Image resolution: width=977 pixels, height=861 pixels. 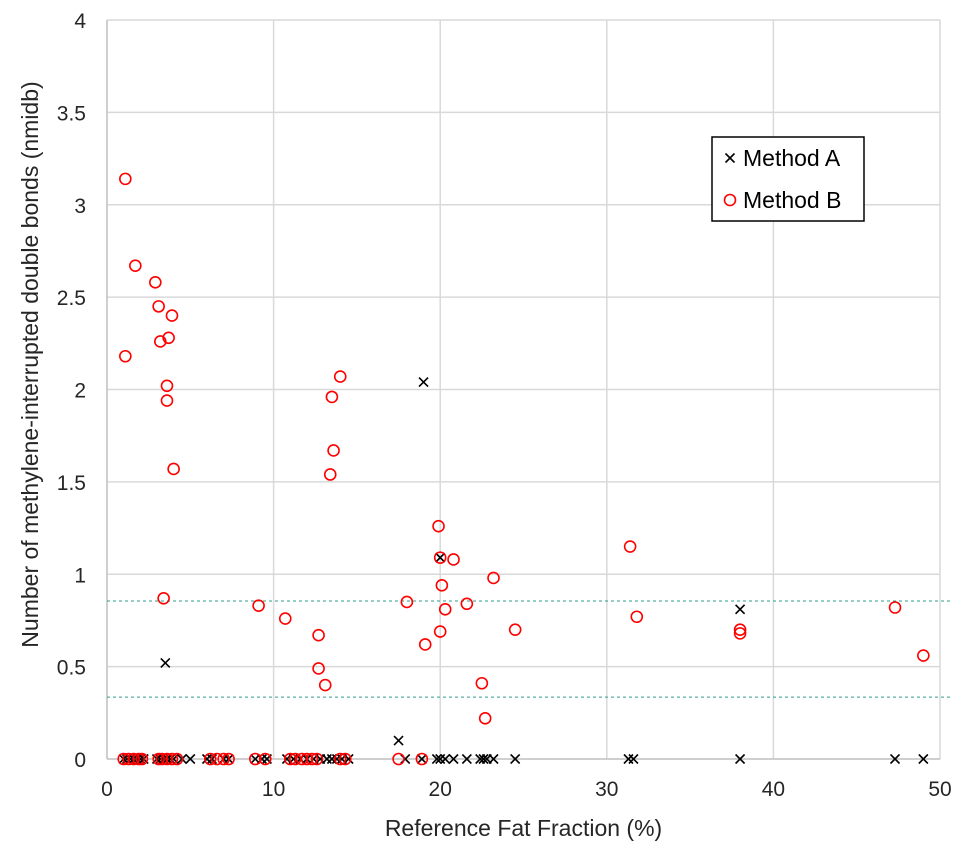 What do you see at coordinates (273, 789) in the screenshot?
I see `x-tick-label: 10` at bounding box center [273, 789].